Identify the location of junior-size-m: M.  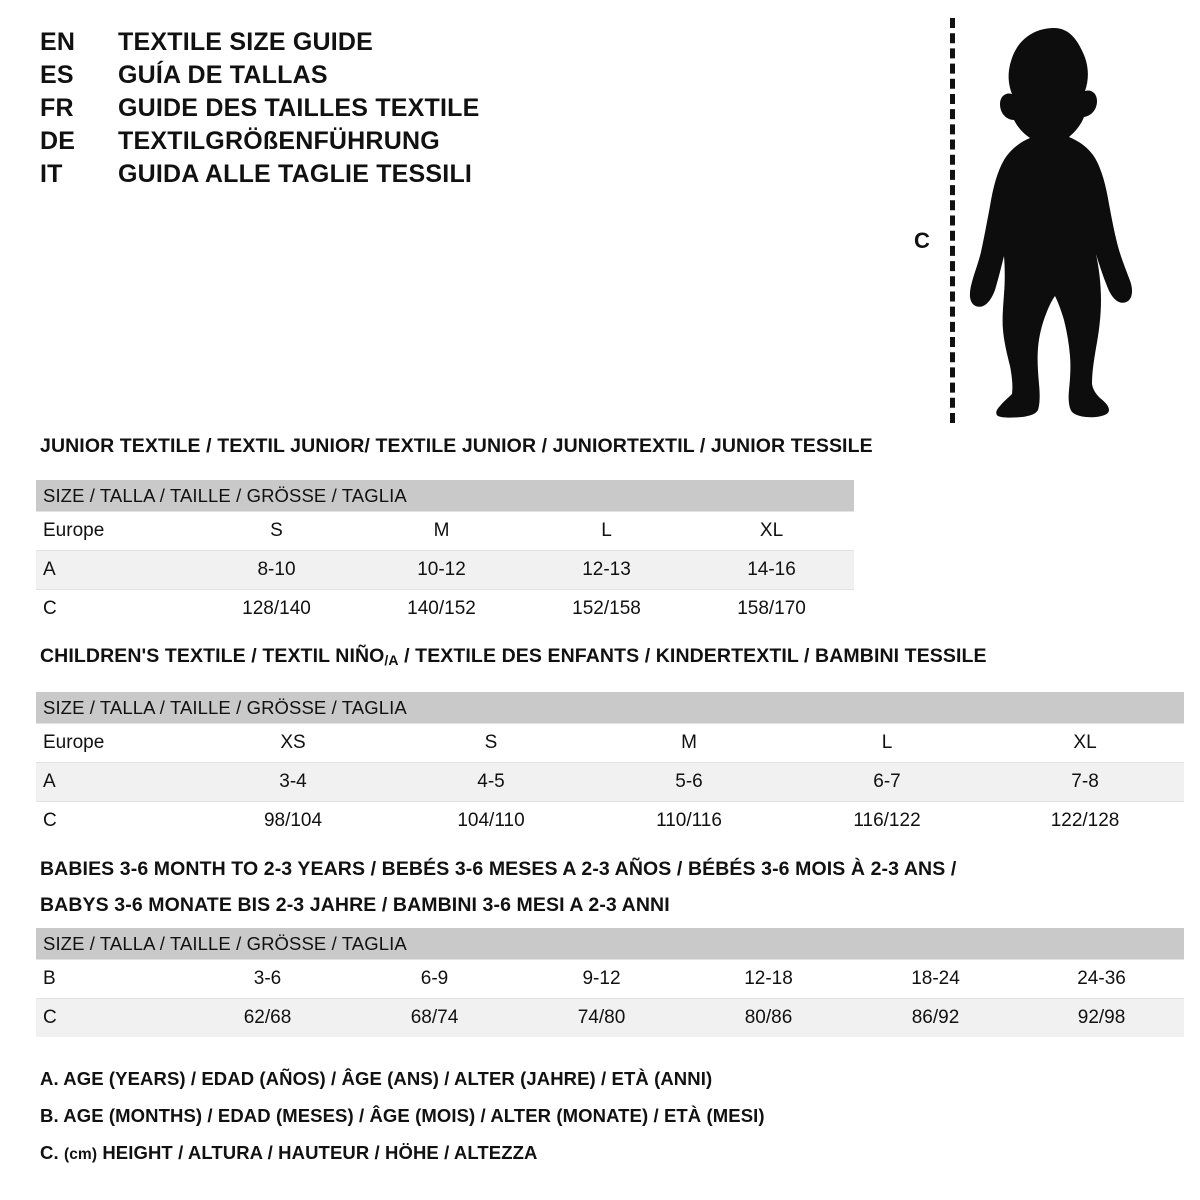
(441, 531).